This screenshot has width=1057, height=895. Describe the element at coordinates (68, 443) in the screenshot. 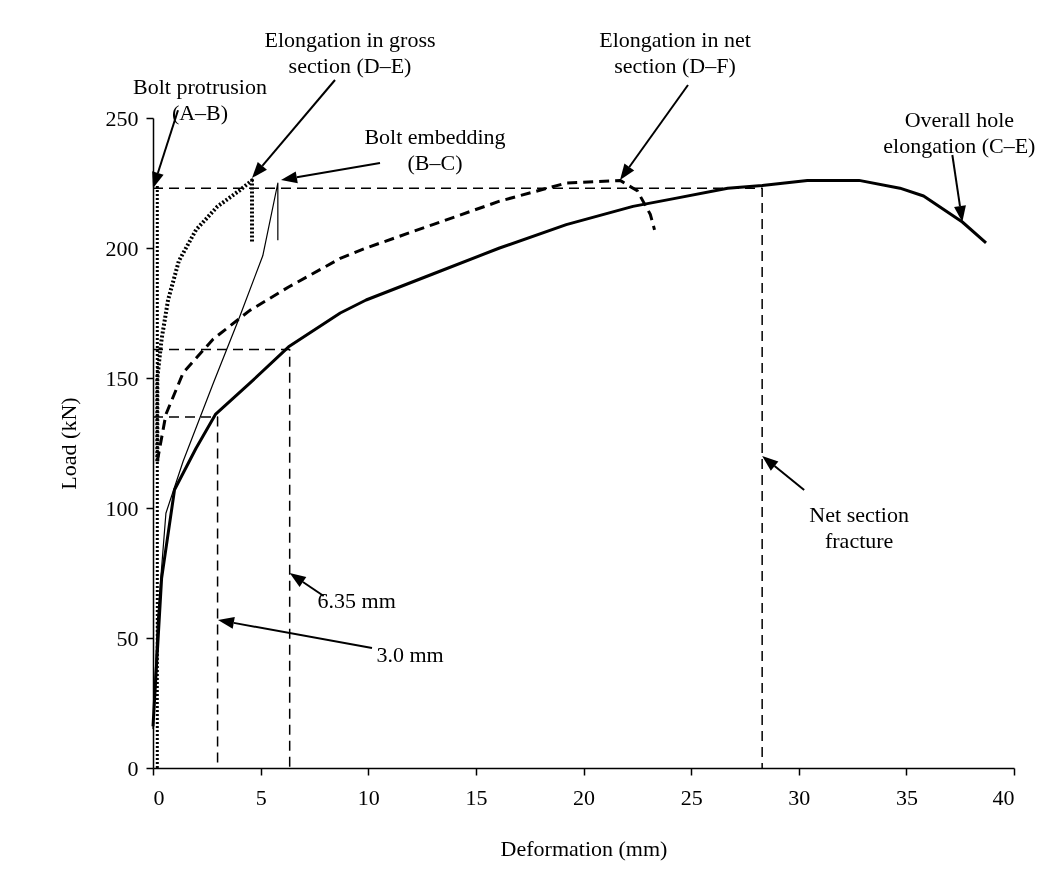

I see `y-axis-title: Load (kN)` at that location.